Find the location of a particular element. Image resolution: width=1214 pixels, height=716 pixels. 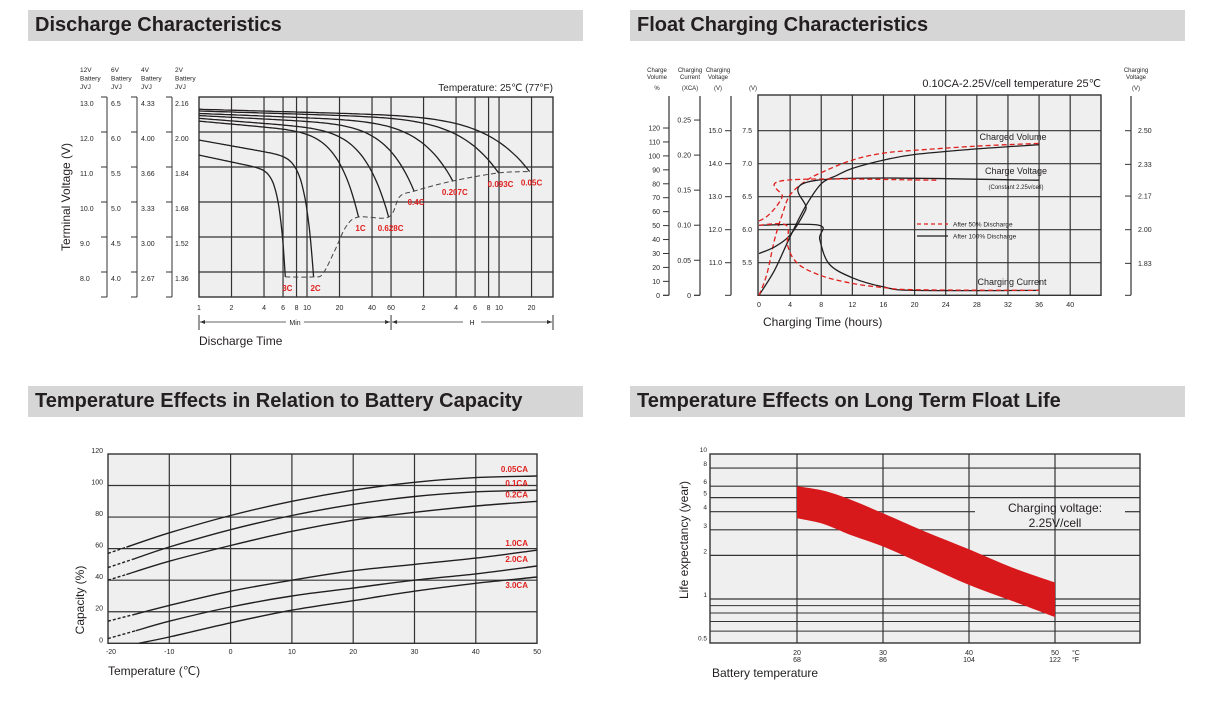

x-tick-label: 20 is located at coordinates (915, 305).